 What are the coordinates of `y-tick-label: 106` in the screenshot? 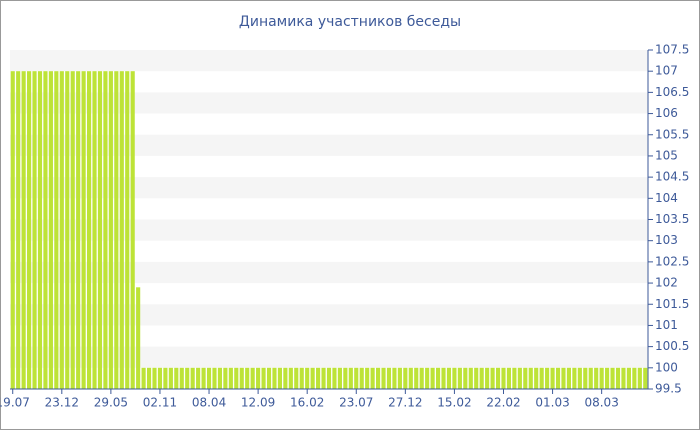 It's located at (666, 113).